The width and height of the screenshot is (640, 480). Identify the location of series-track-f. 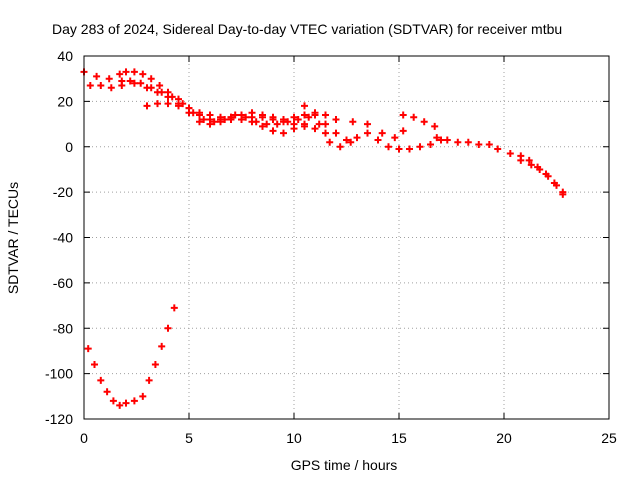
(378, 130).